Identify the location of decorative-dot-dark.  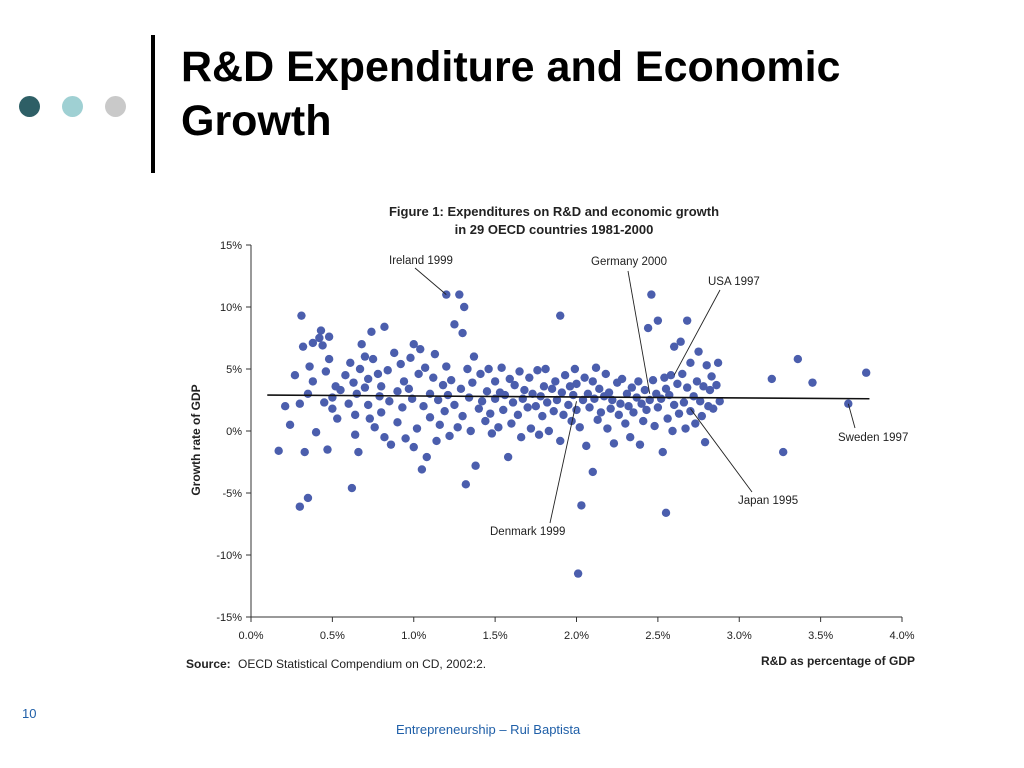
(29, 106).